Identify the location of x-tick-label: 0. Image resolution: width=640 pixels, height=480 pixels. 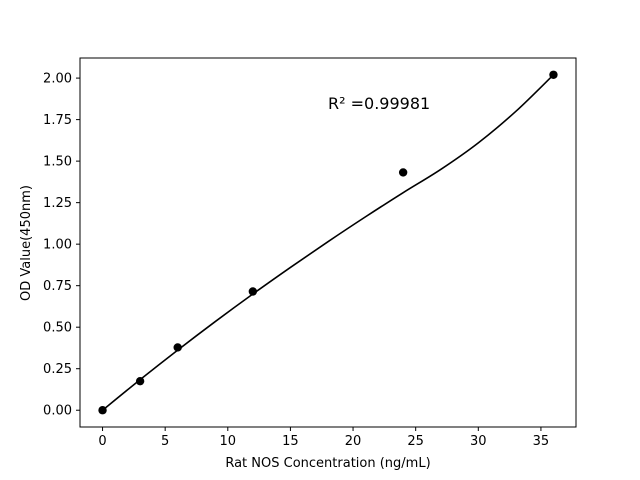
(102, 441).